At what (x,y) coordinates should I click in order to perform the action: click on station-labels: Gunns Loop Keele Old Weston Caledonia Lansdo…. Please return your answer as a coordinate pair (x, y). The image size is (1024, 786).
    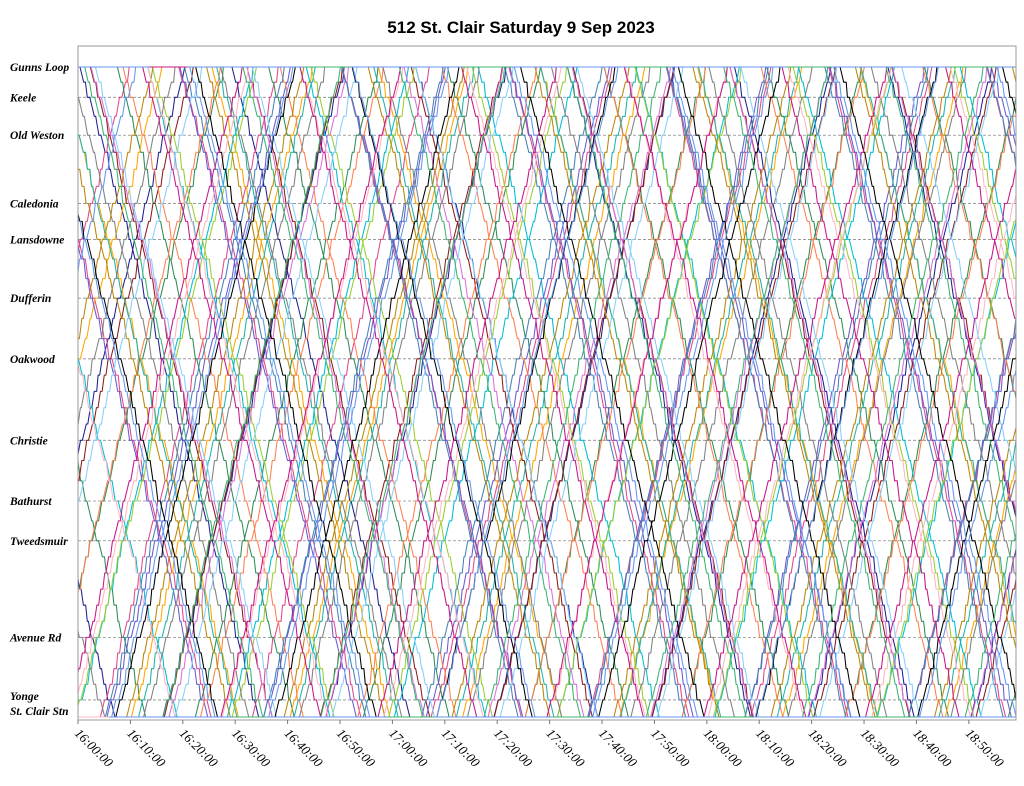
    Looking at the image, I should click on (39, 390).